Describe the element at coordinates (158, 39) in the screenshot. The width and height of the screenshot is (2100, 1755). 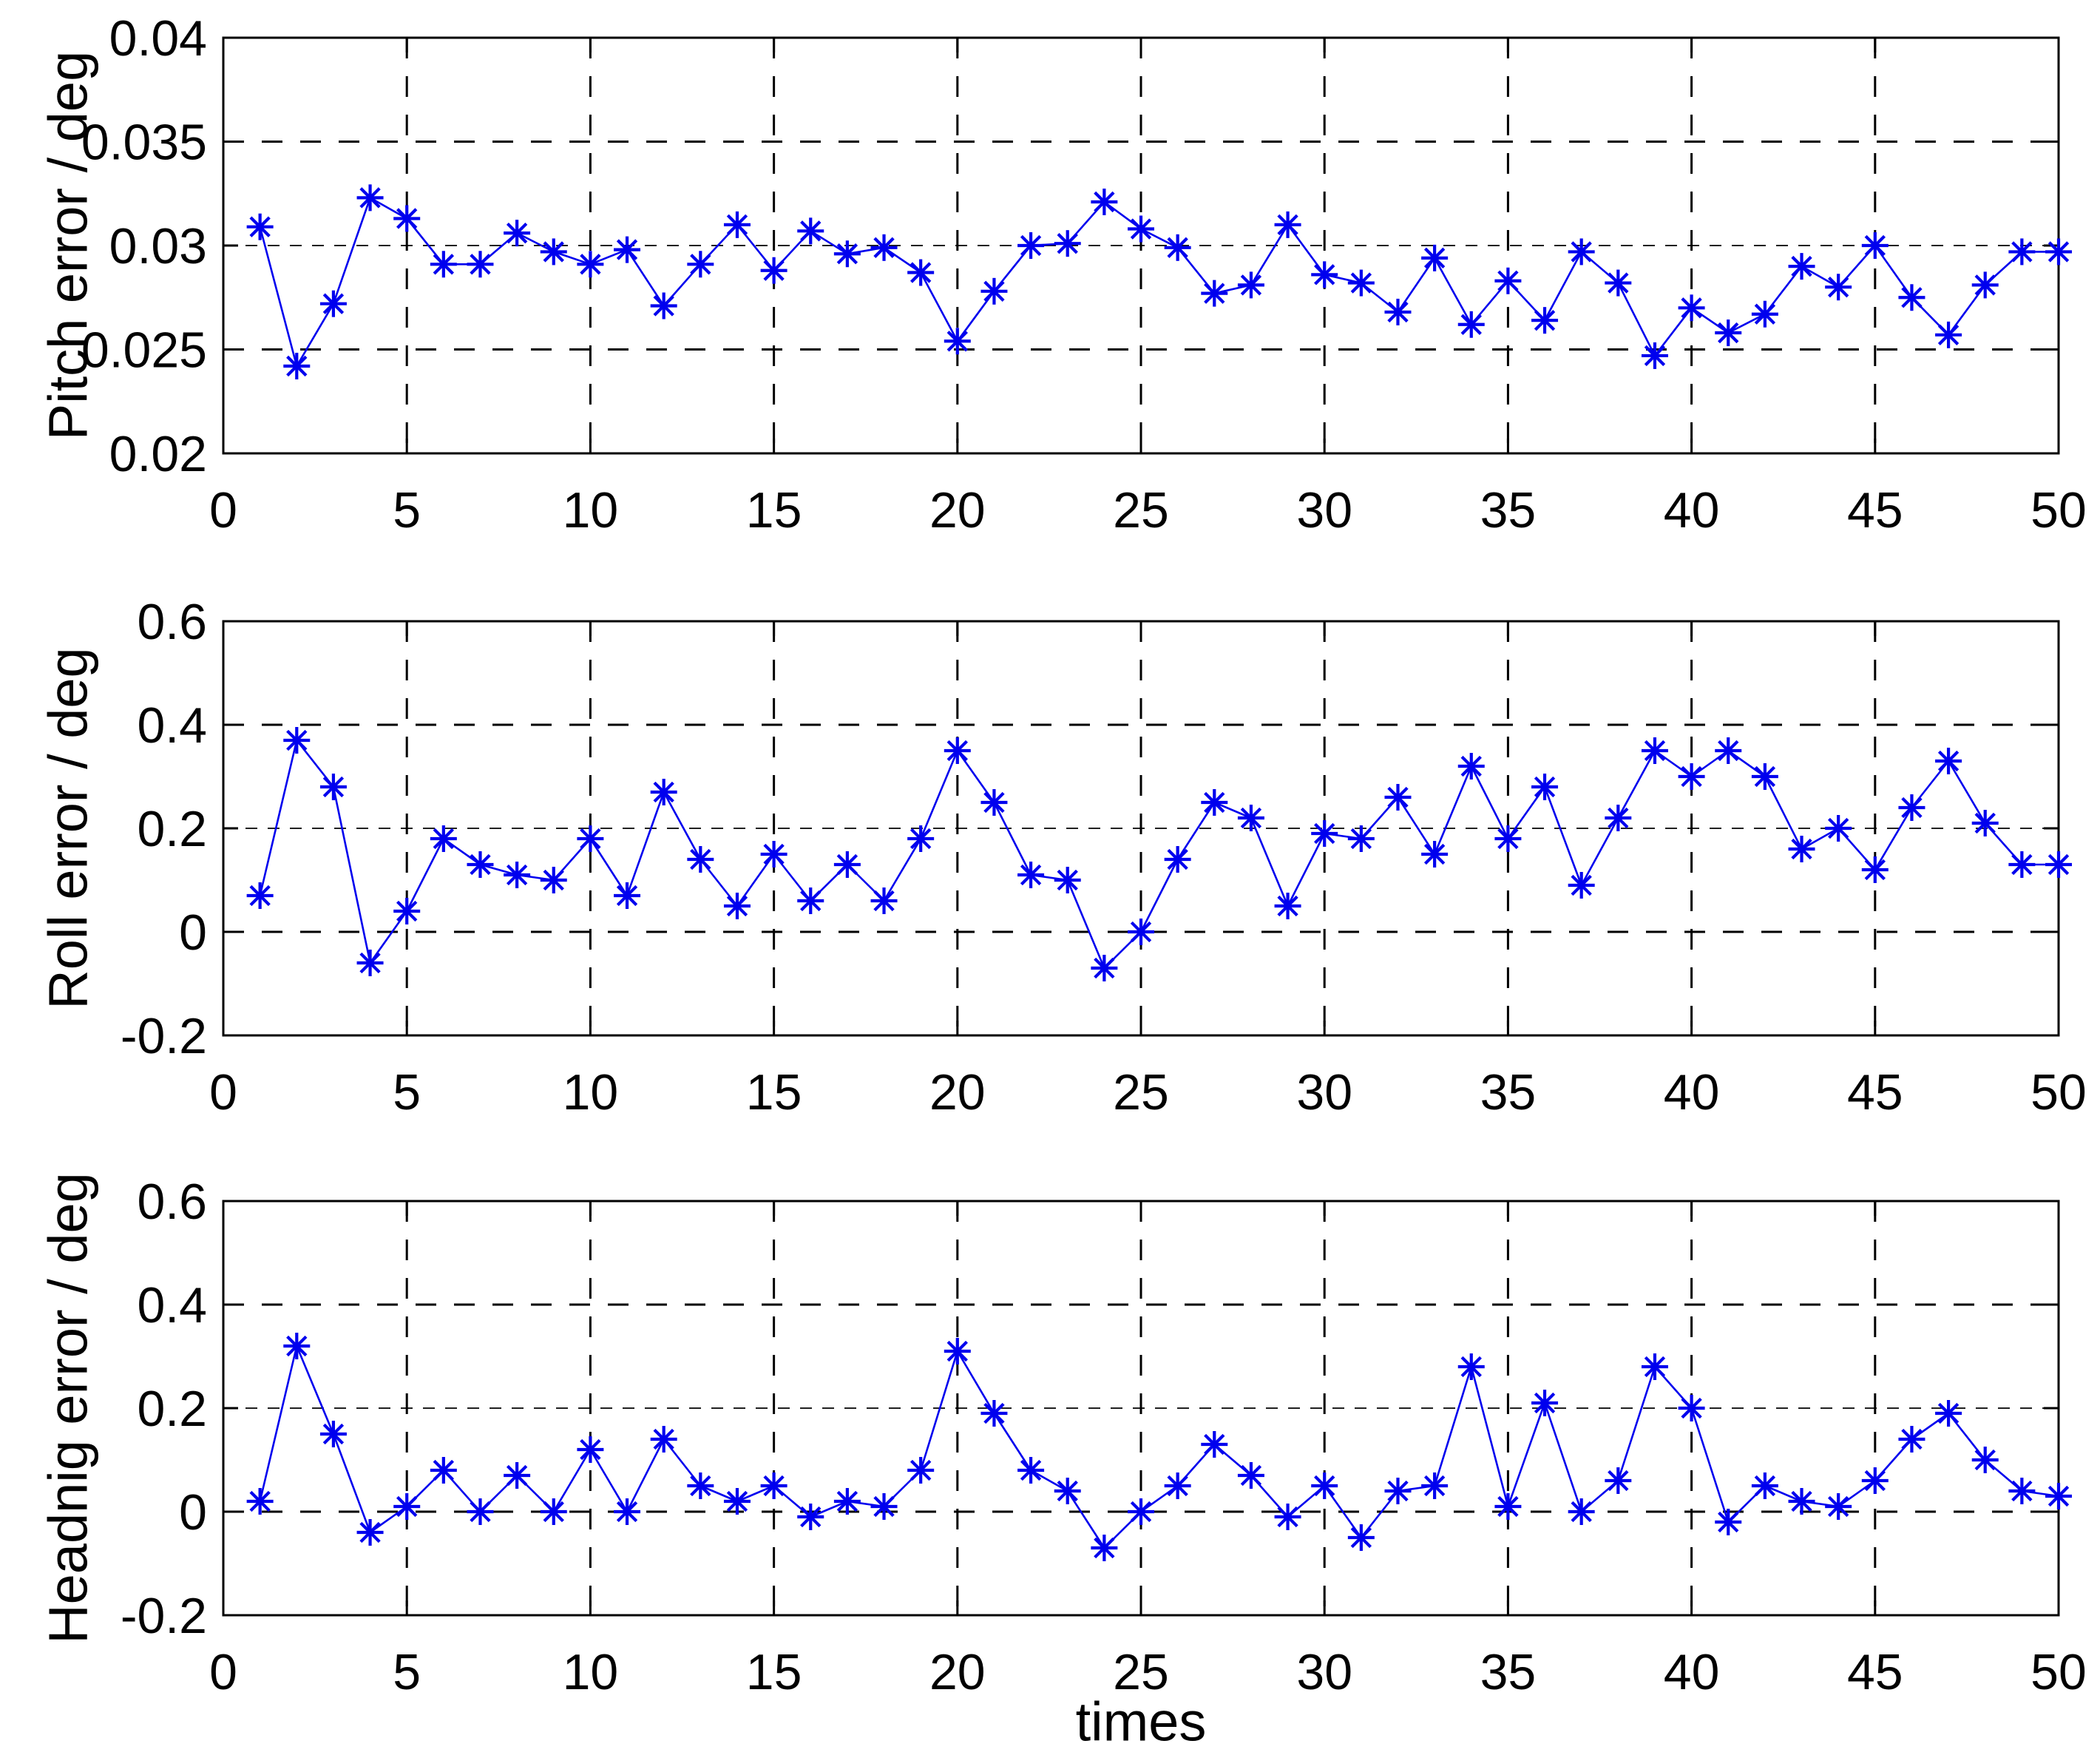
I see `y-tick-label: 0.04` at that location.